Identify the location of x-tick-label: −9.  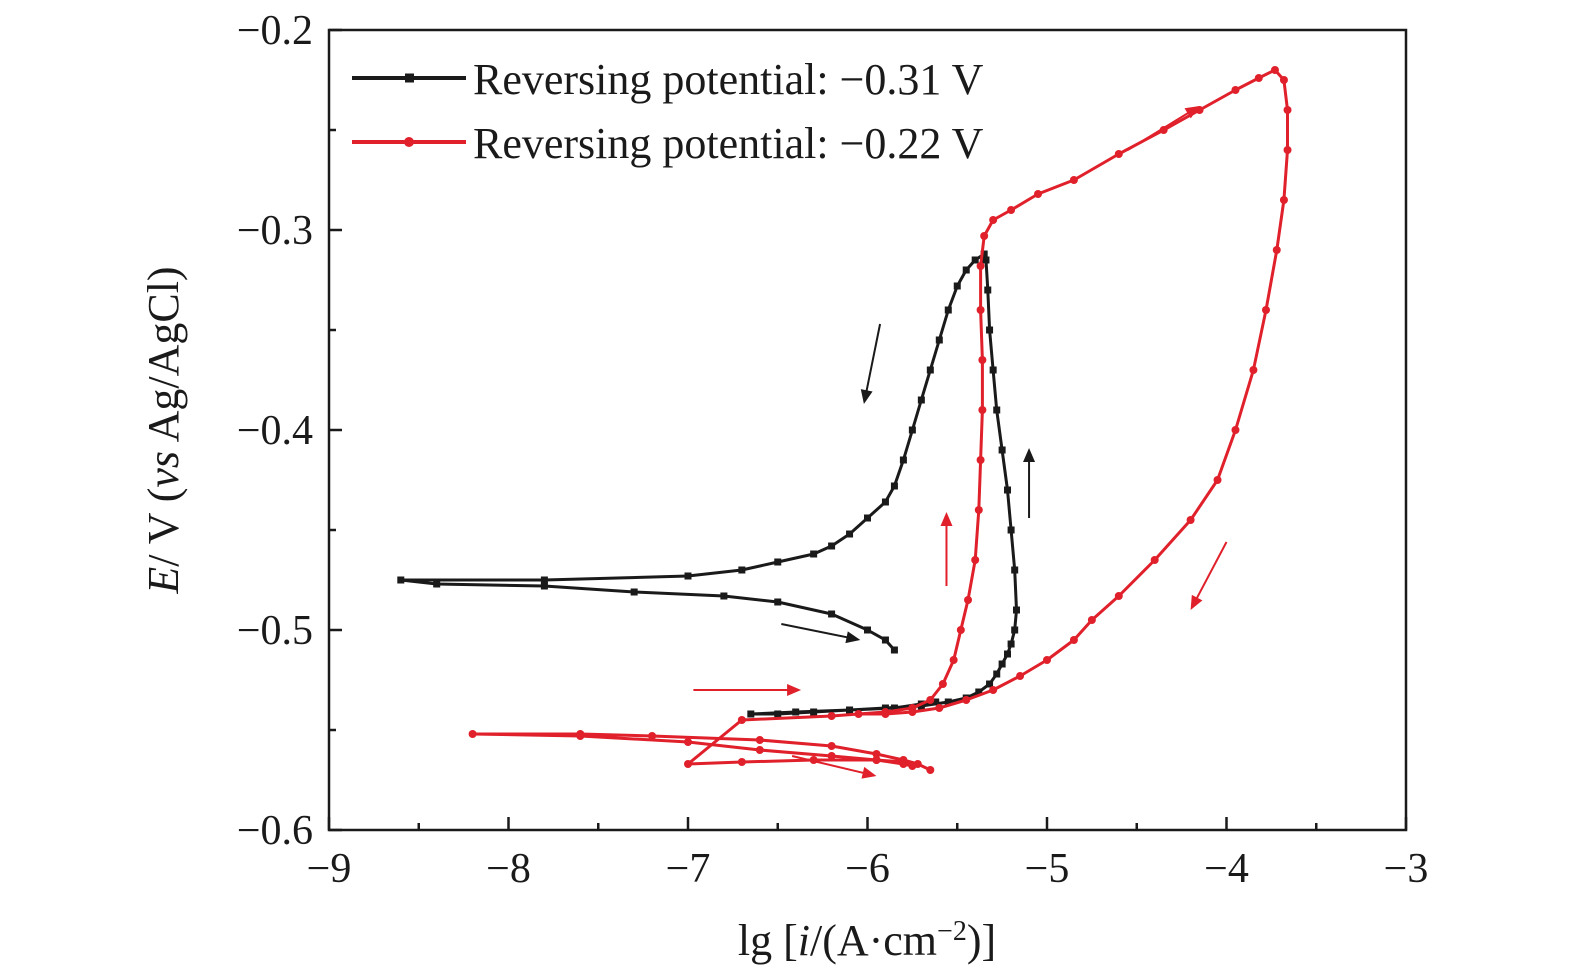
(329, 869).